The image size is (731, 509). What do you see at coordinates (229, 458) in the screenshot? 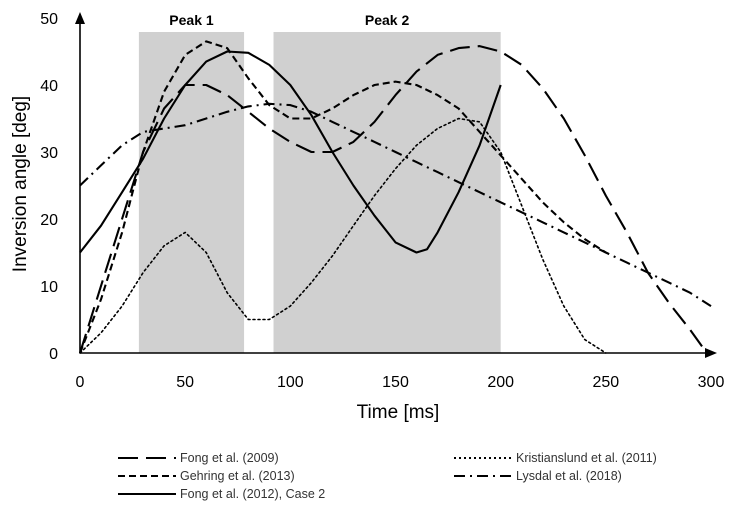
I see `legend-label-1: Fong et al. (2009)` at bounding box center [229, 458].